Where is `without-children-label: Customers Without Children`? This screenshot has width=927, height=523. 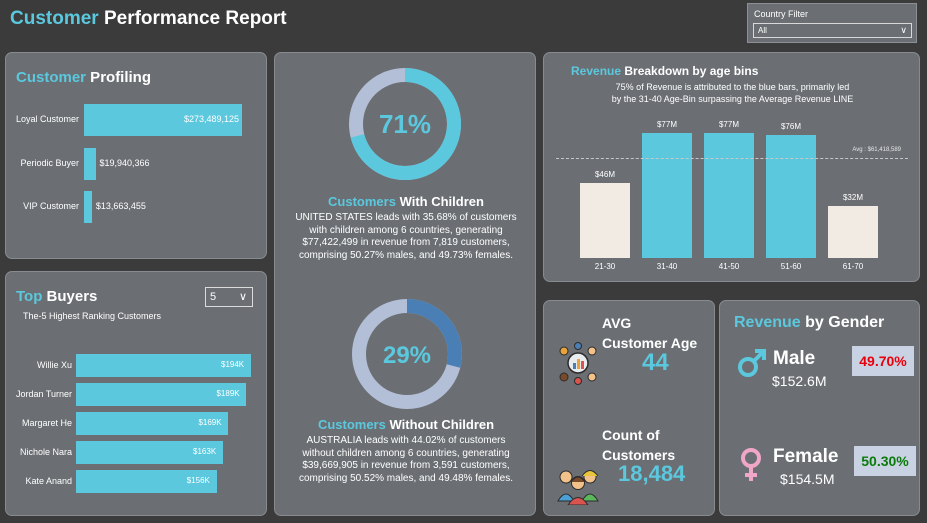
without-children-label: Customers Without Children is located at coordinates (406, 424).